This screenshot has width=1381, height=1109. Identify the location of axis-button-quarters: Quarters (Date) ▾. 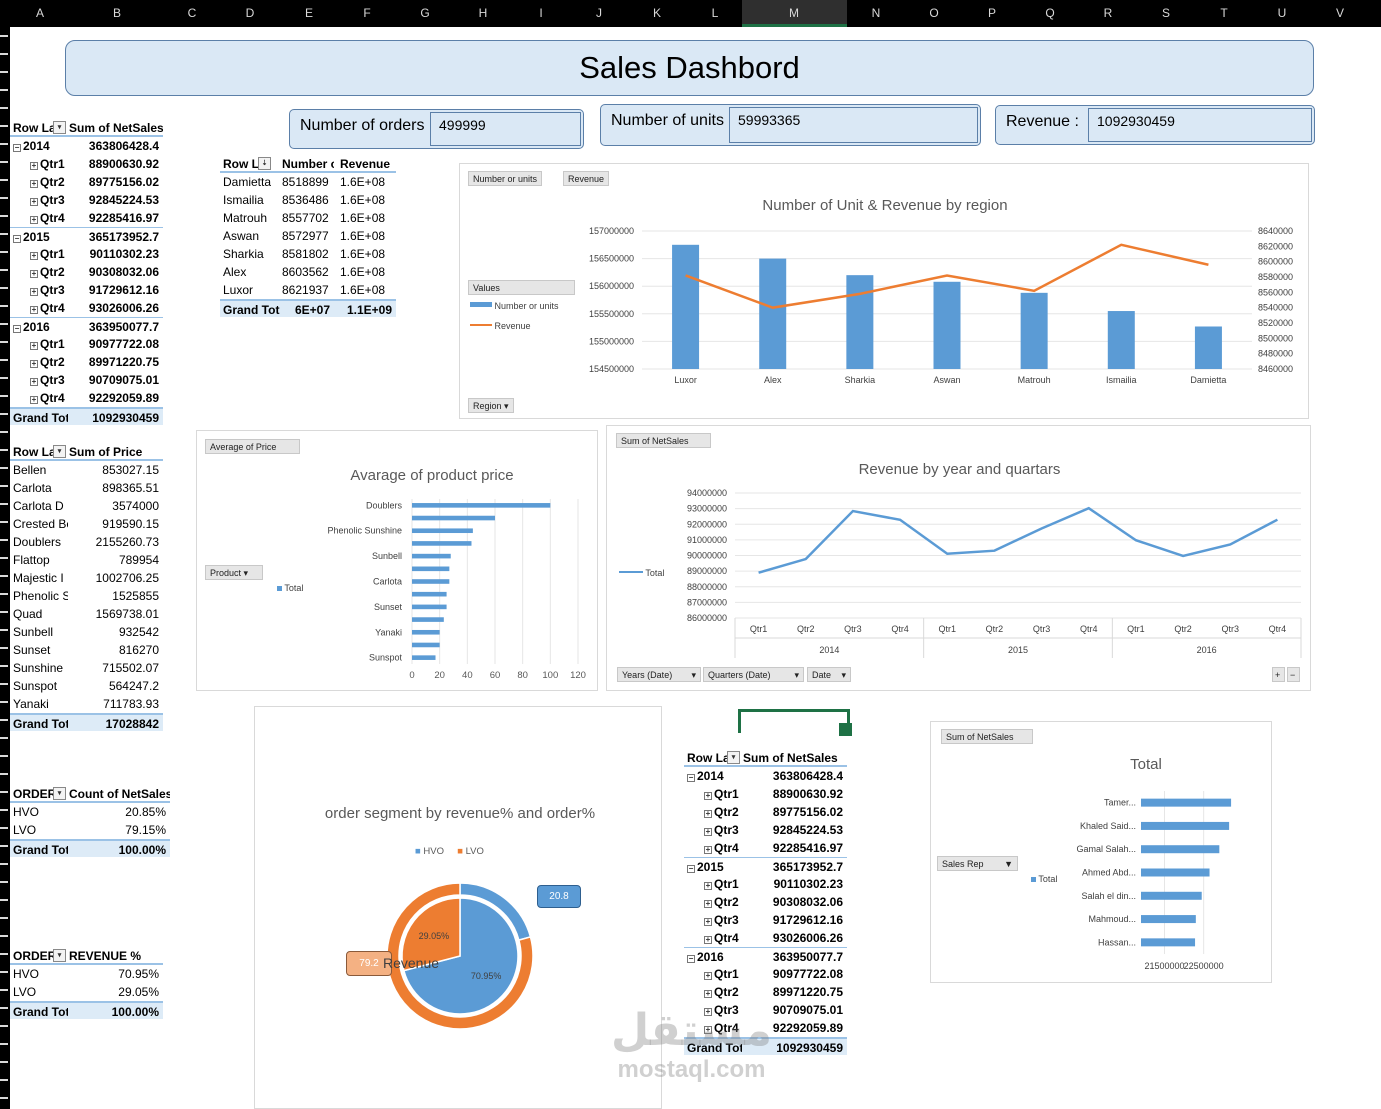
(753, 674).